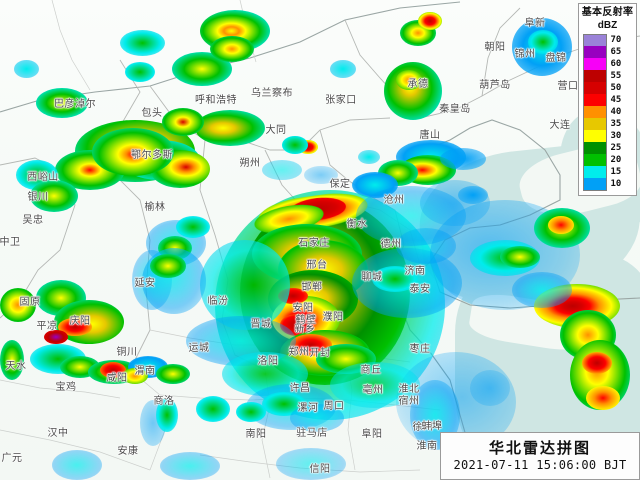  I want to click on legend-value: 20, so click(616, 160).